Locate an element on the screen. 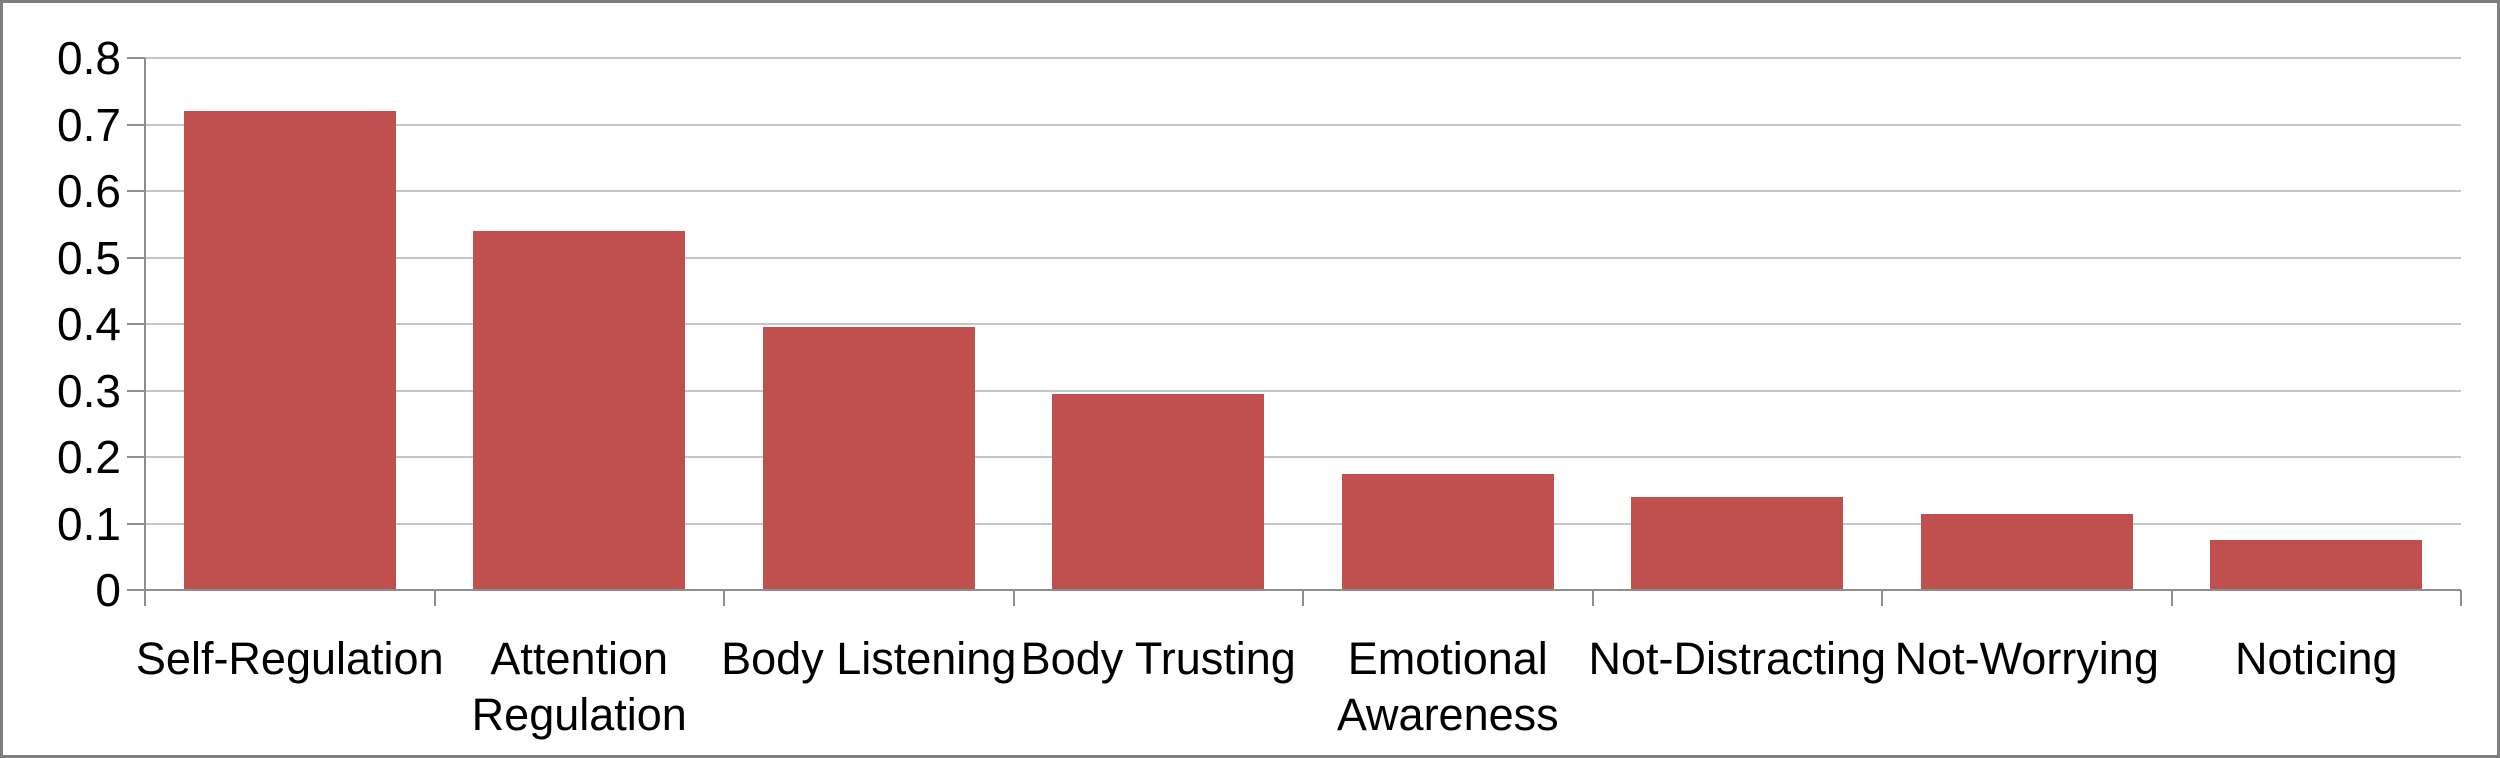  x-category-label: Self-Regulation is located at coordinates (290, 659).